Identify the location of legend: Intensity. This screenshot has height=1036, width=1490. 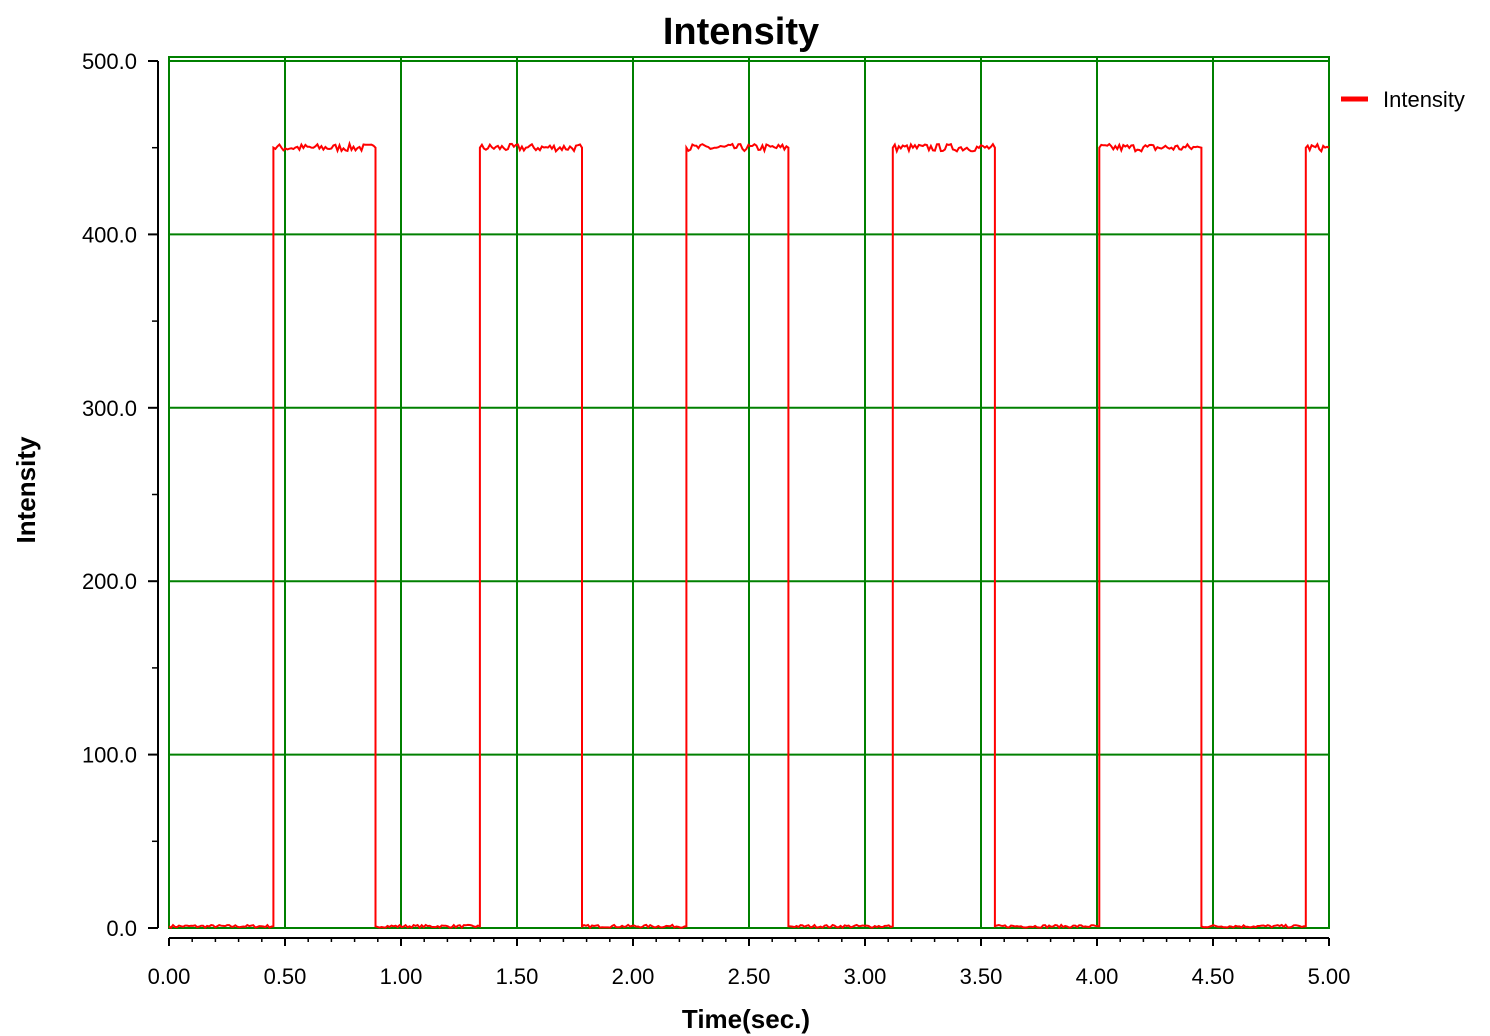
(1403, 99).